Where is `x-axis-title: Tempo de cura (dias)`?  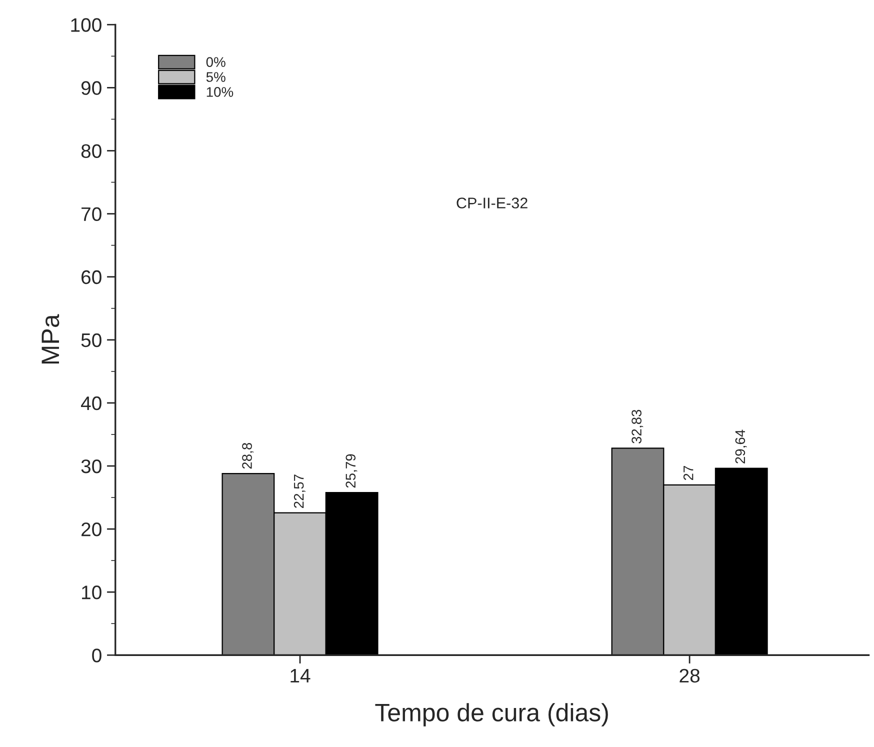
x-axis-title: Tempo de cura (dias) is located at coordinates (491, 714).